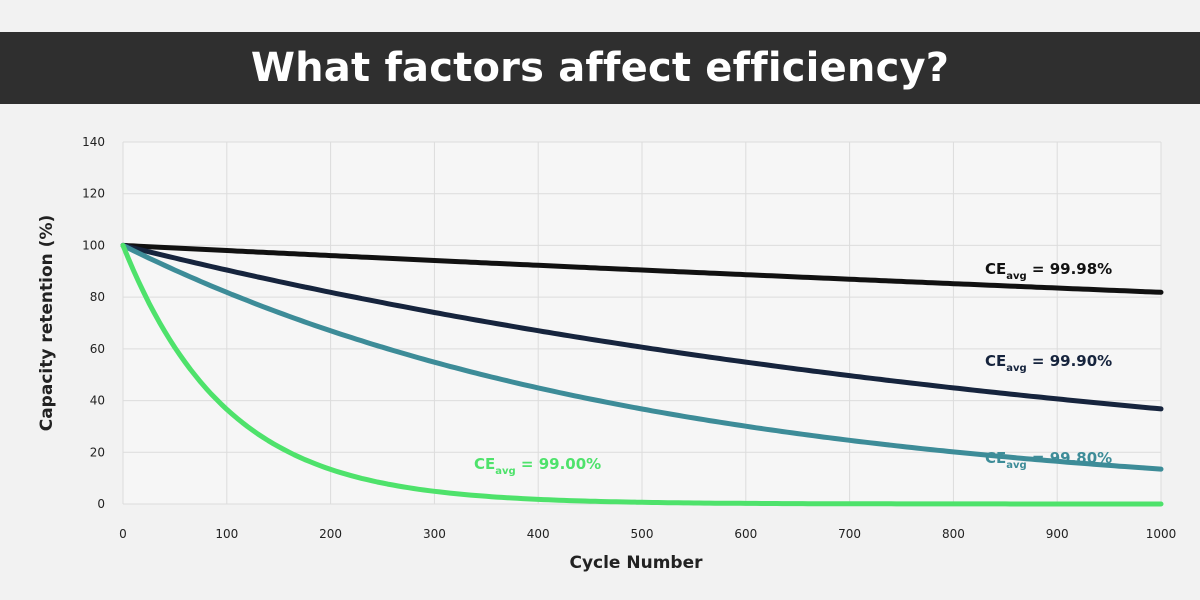 This screenshot has width=1200, height=600. What do you see at coordinates (1070, 458) in the screenshot?
I see `series-label-value: = 99.80%` at bounding box center [1070, 458].